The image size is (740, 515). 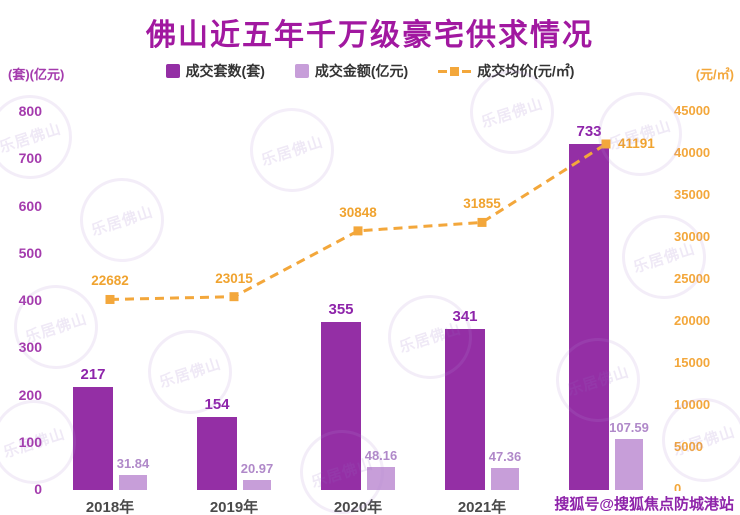 What do you see at coordinates (341, 310) in the screenshot?
I see `bar-count-label: 355` at bounding box center [341, 310].